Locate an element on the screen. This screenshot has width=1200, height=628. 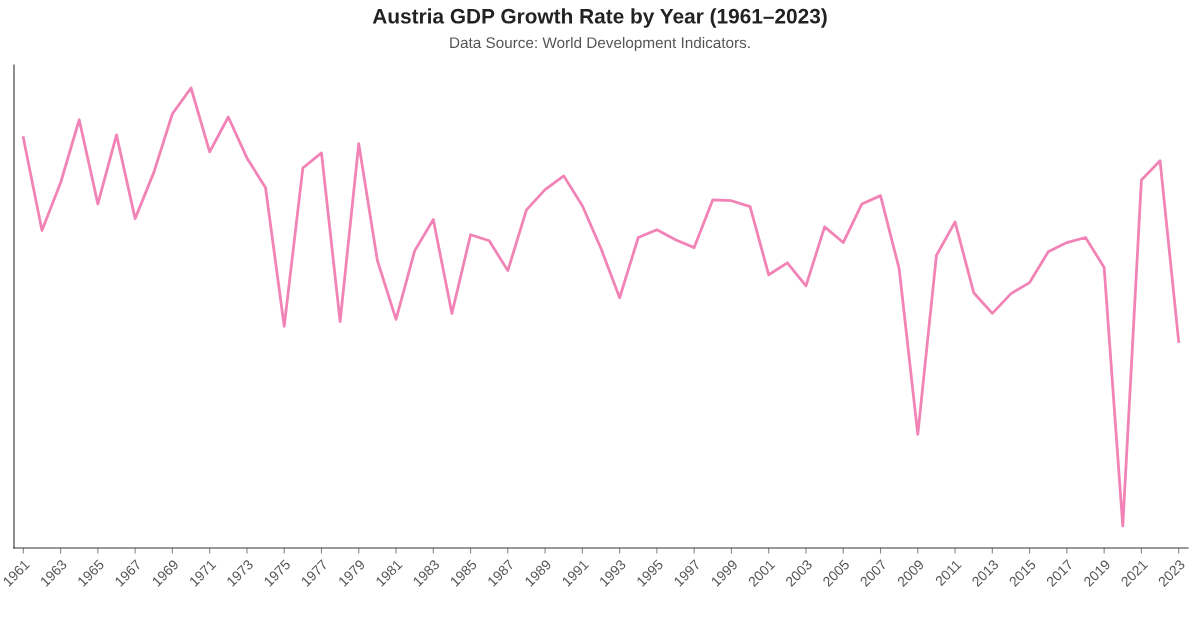
chart-title: Austria GDP Growth Rate by Year (1961–2023) is located at coordinates (599, 18).